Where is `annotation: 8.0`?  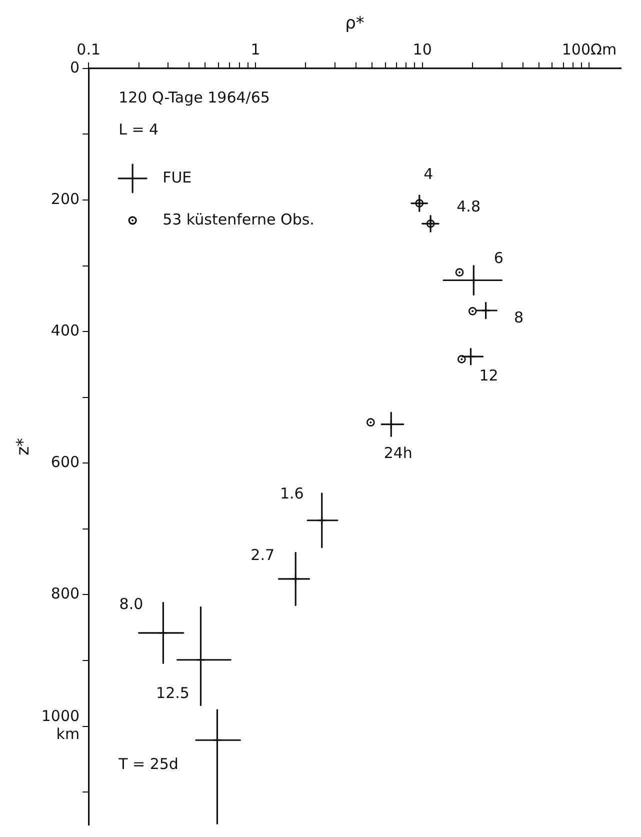 annotation: 8.0 is located at coordinates (131, 603).